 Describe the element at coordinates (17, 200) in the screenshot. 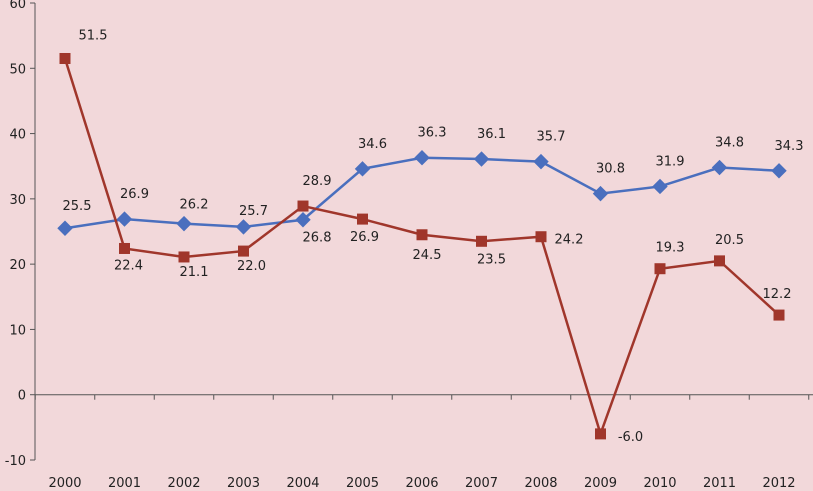

I see `y-tick-label: 30` at that location.